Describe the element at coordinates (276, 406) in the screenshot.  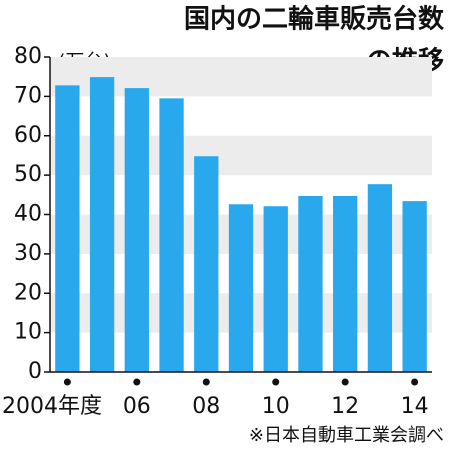
I see `x-tick-label: 10` at that location.